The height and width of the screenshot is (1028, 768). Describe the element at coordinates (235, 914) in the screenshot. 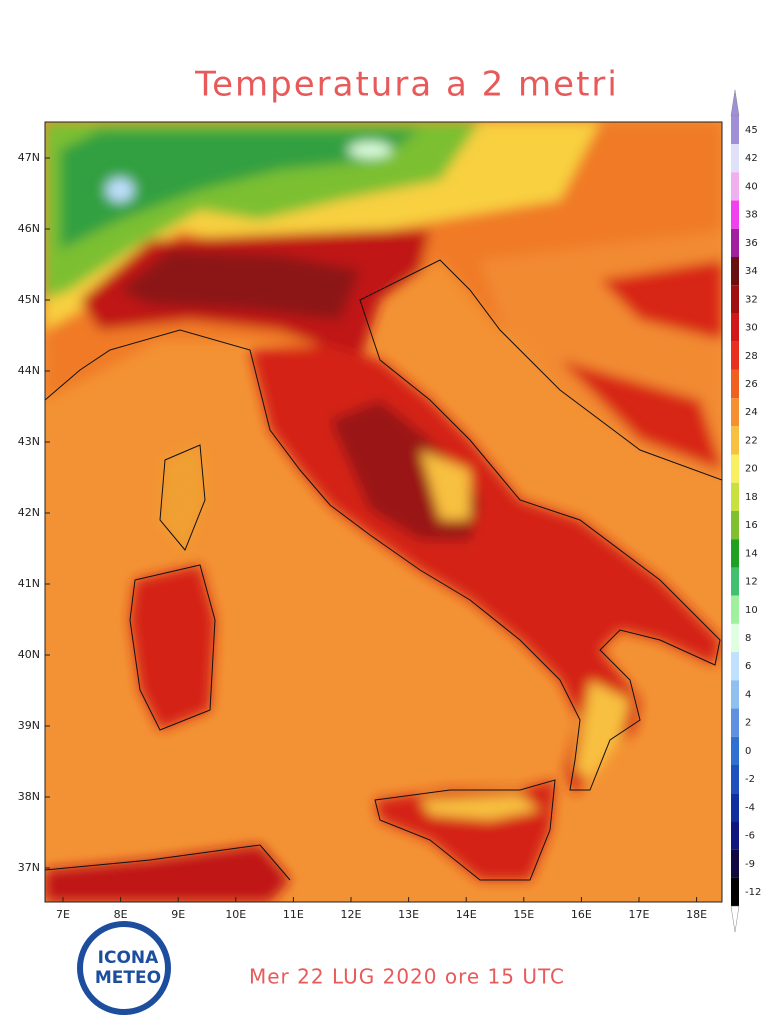

I see `lon-label: 10E` at that location.